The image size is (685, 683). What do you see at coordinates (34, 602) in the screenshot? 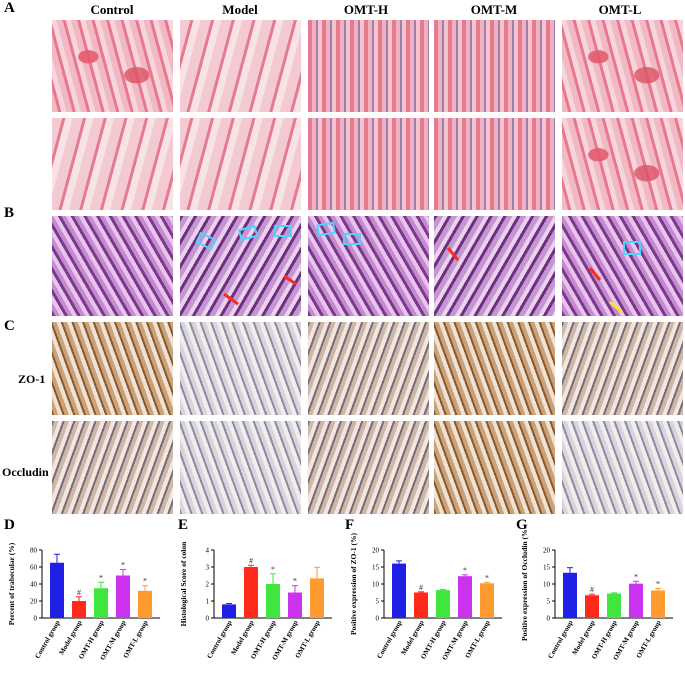
I see `chart-d-ytick-label-1: 20` at bounding box center [34, 602].